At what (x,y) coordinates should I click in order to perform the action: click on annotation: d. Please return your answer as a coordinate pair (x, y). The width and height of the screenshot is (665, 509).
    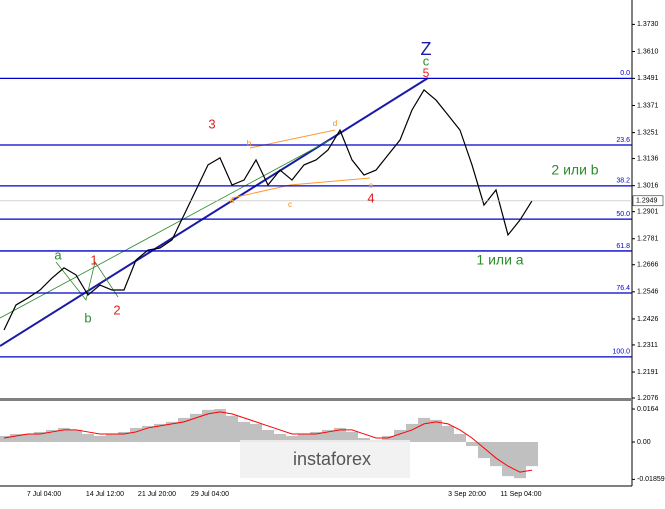
    Looking at the image, I should click on (335, 123).